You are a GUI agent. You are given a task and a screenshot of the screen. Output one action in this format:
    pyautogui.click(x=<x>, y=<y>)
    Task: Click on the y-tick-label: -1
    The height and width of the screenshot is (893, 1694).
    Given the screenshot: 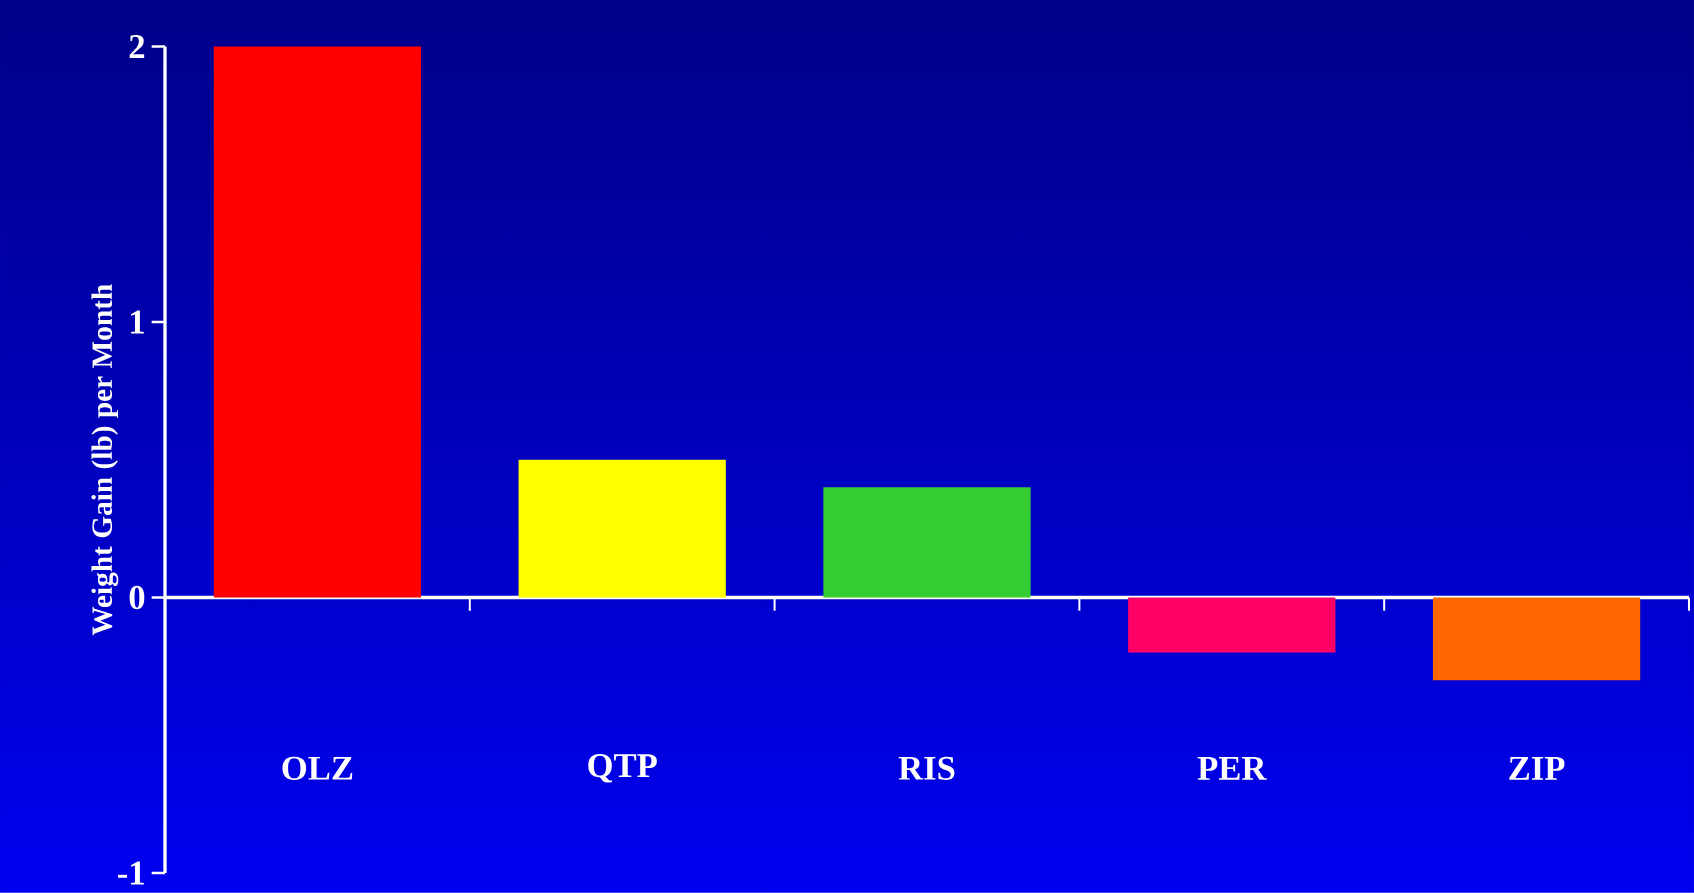 What is the action you would take?
    pyautogui.click(x=131, y=873)
    